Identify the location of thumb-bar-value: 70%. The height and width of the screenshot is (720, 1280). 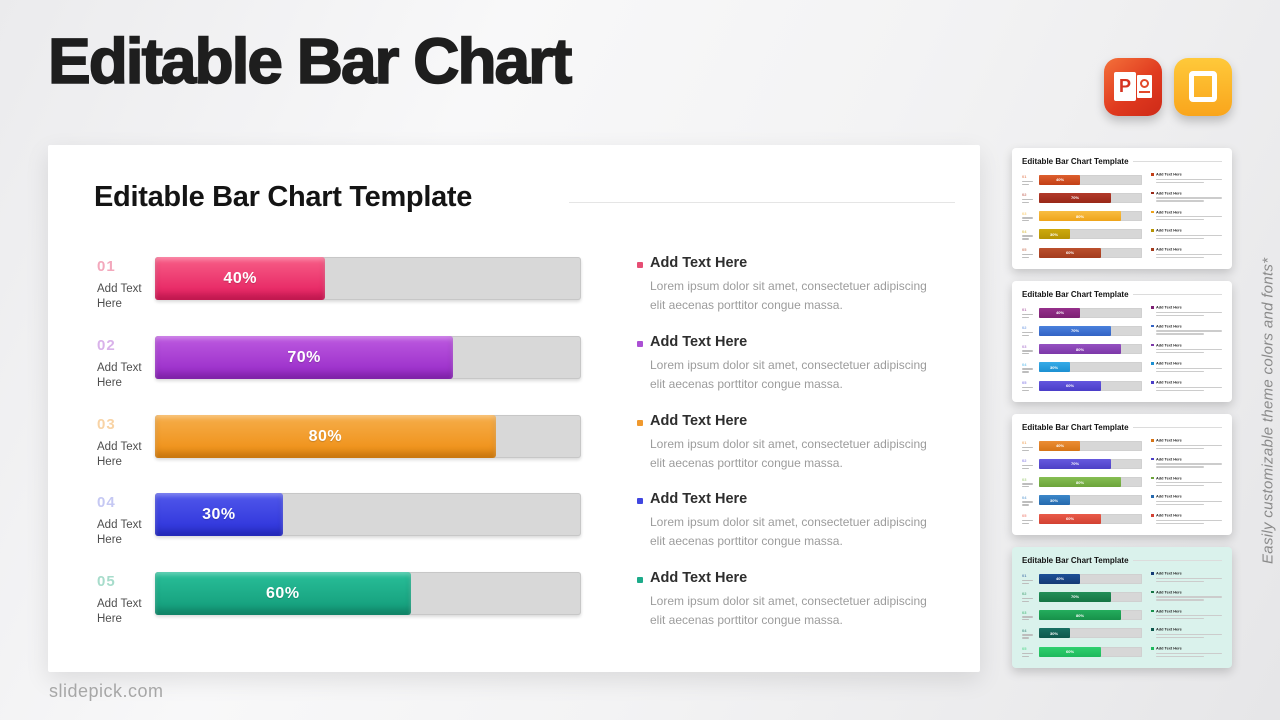
(1075, 597).